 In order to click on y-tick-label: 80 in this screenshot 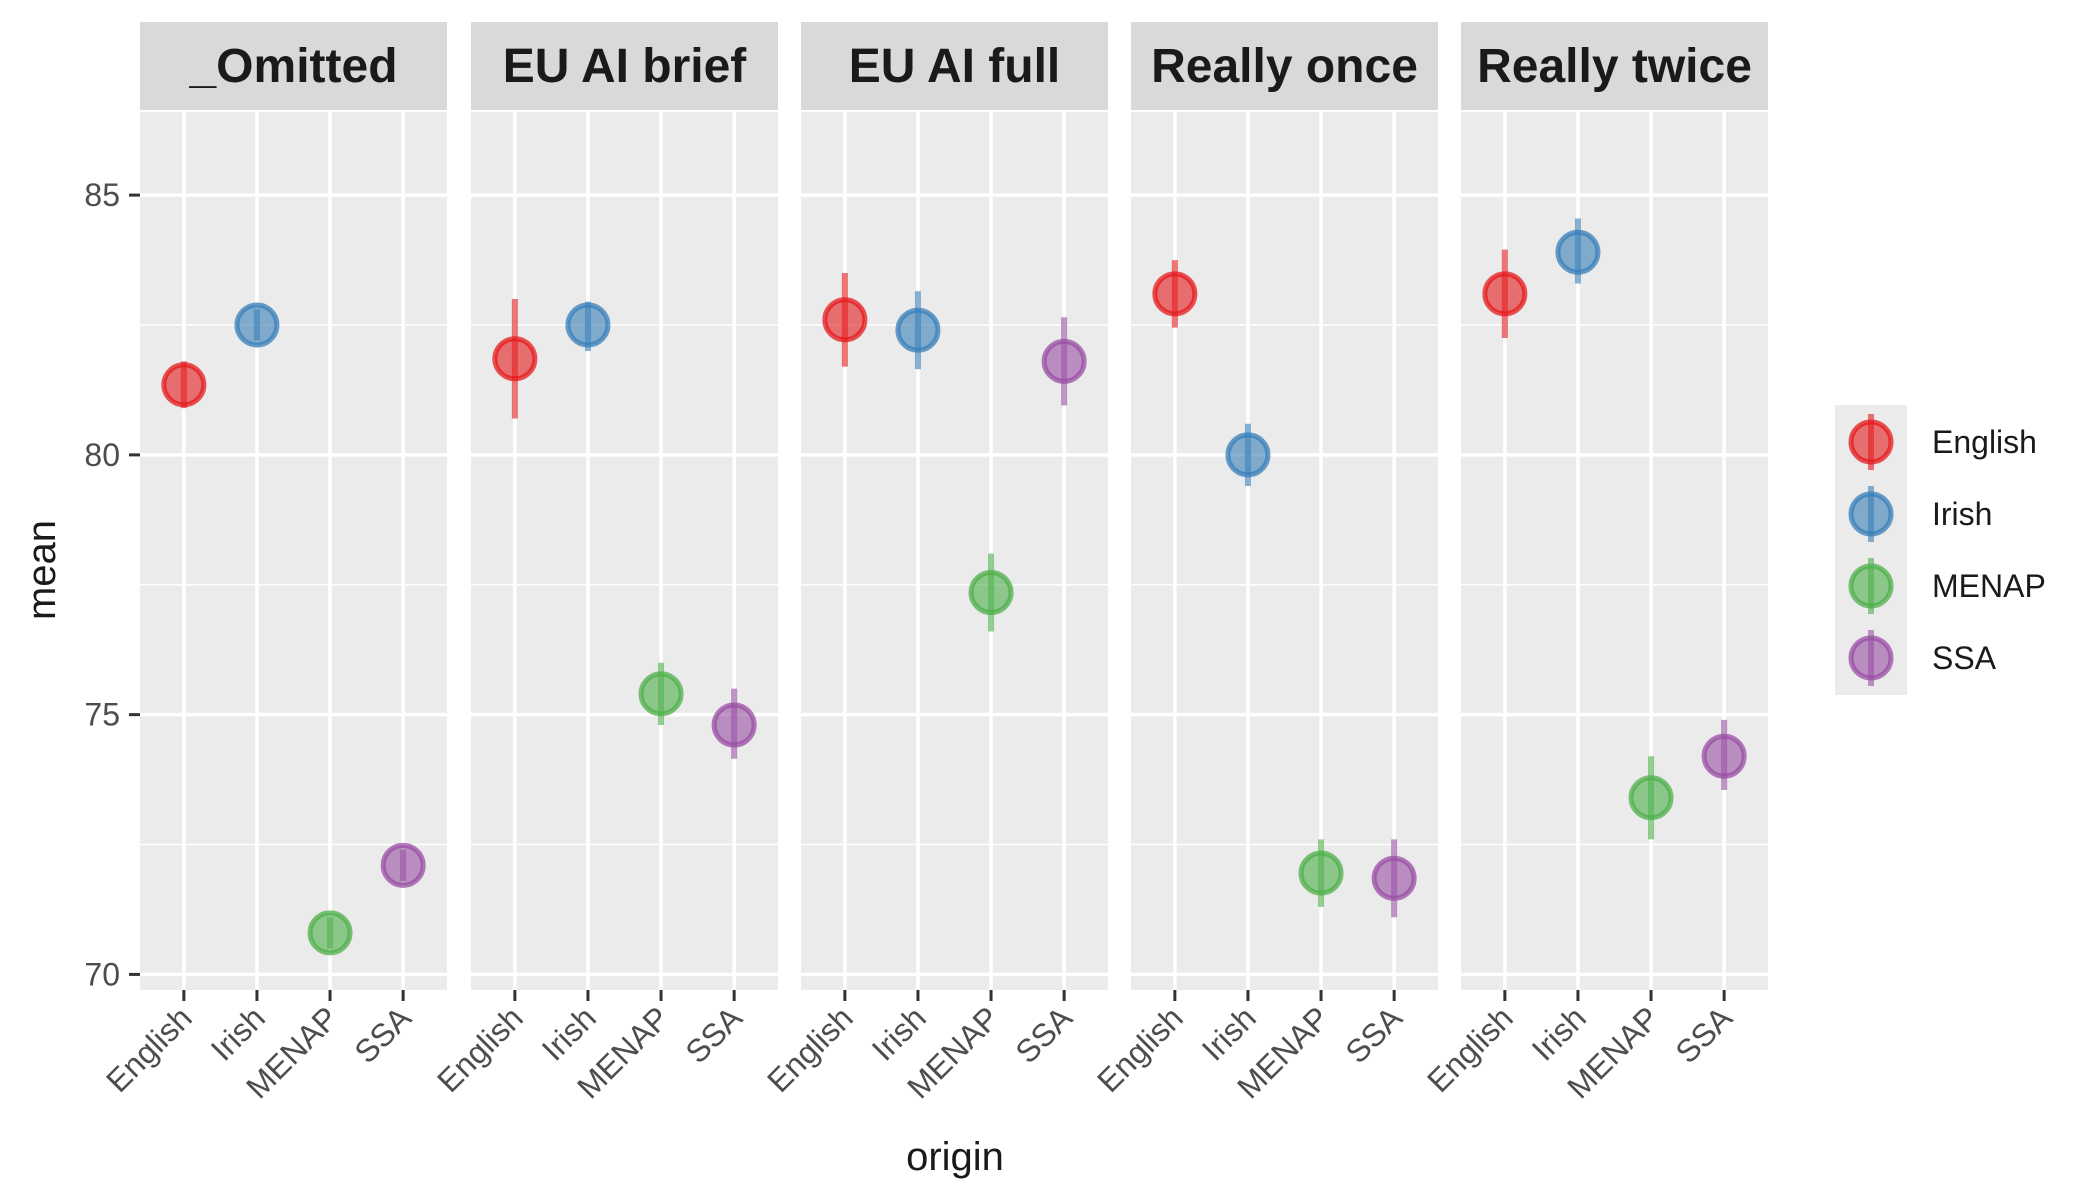, I will do `click(102, 455)`.